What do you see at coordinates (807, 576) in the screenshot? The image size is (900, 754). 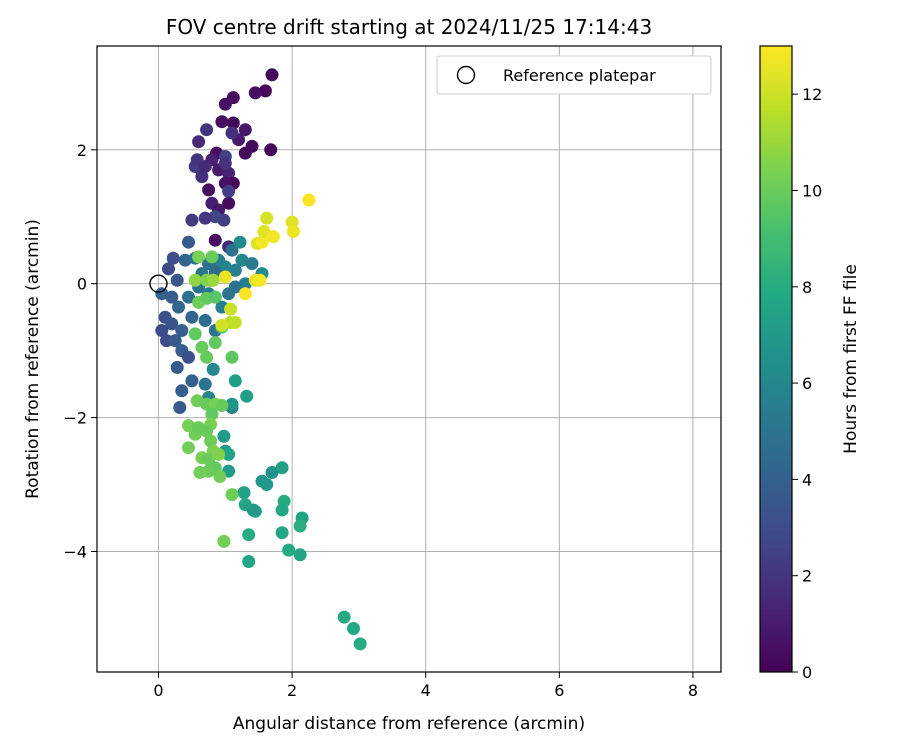 I see `colorbar-tick-label: 2` at bounding box center [807, 576].